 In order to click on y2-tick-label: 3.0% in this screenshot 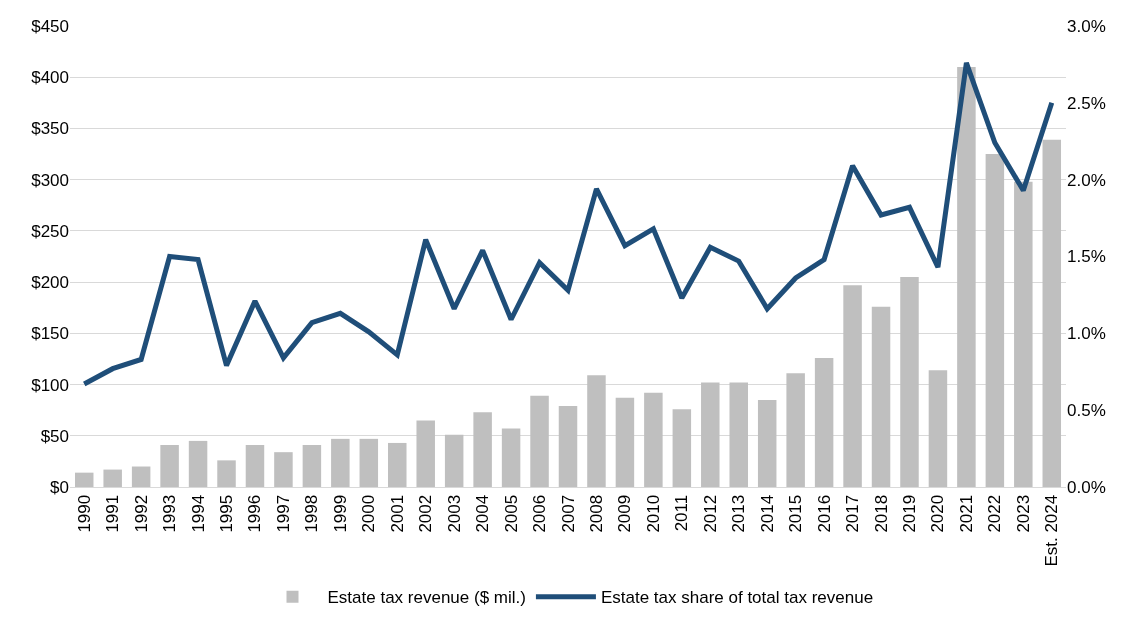, I will do `click(1086, 26)`.